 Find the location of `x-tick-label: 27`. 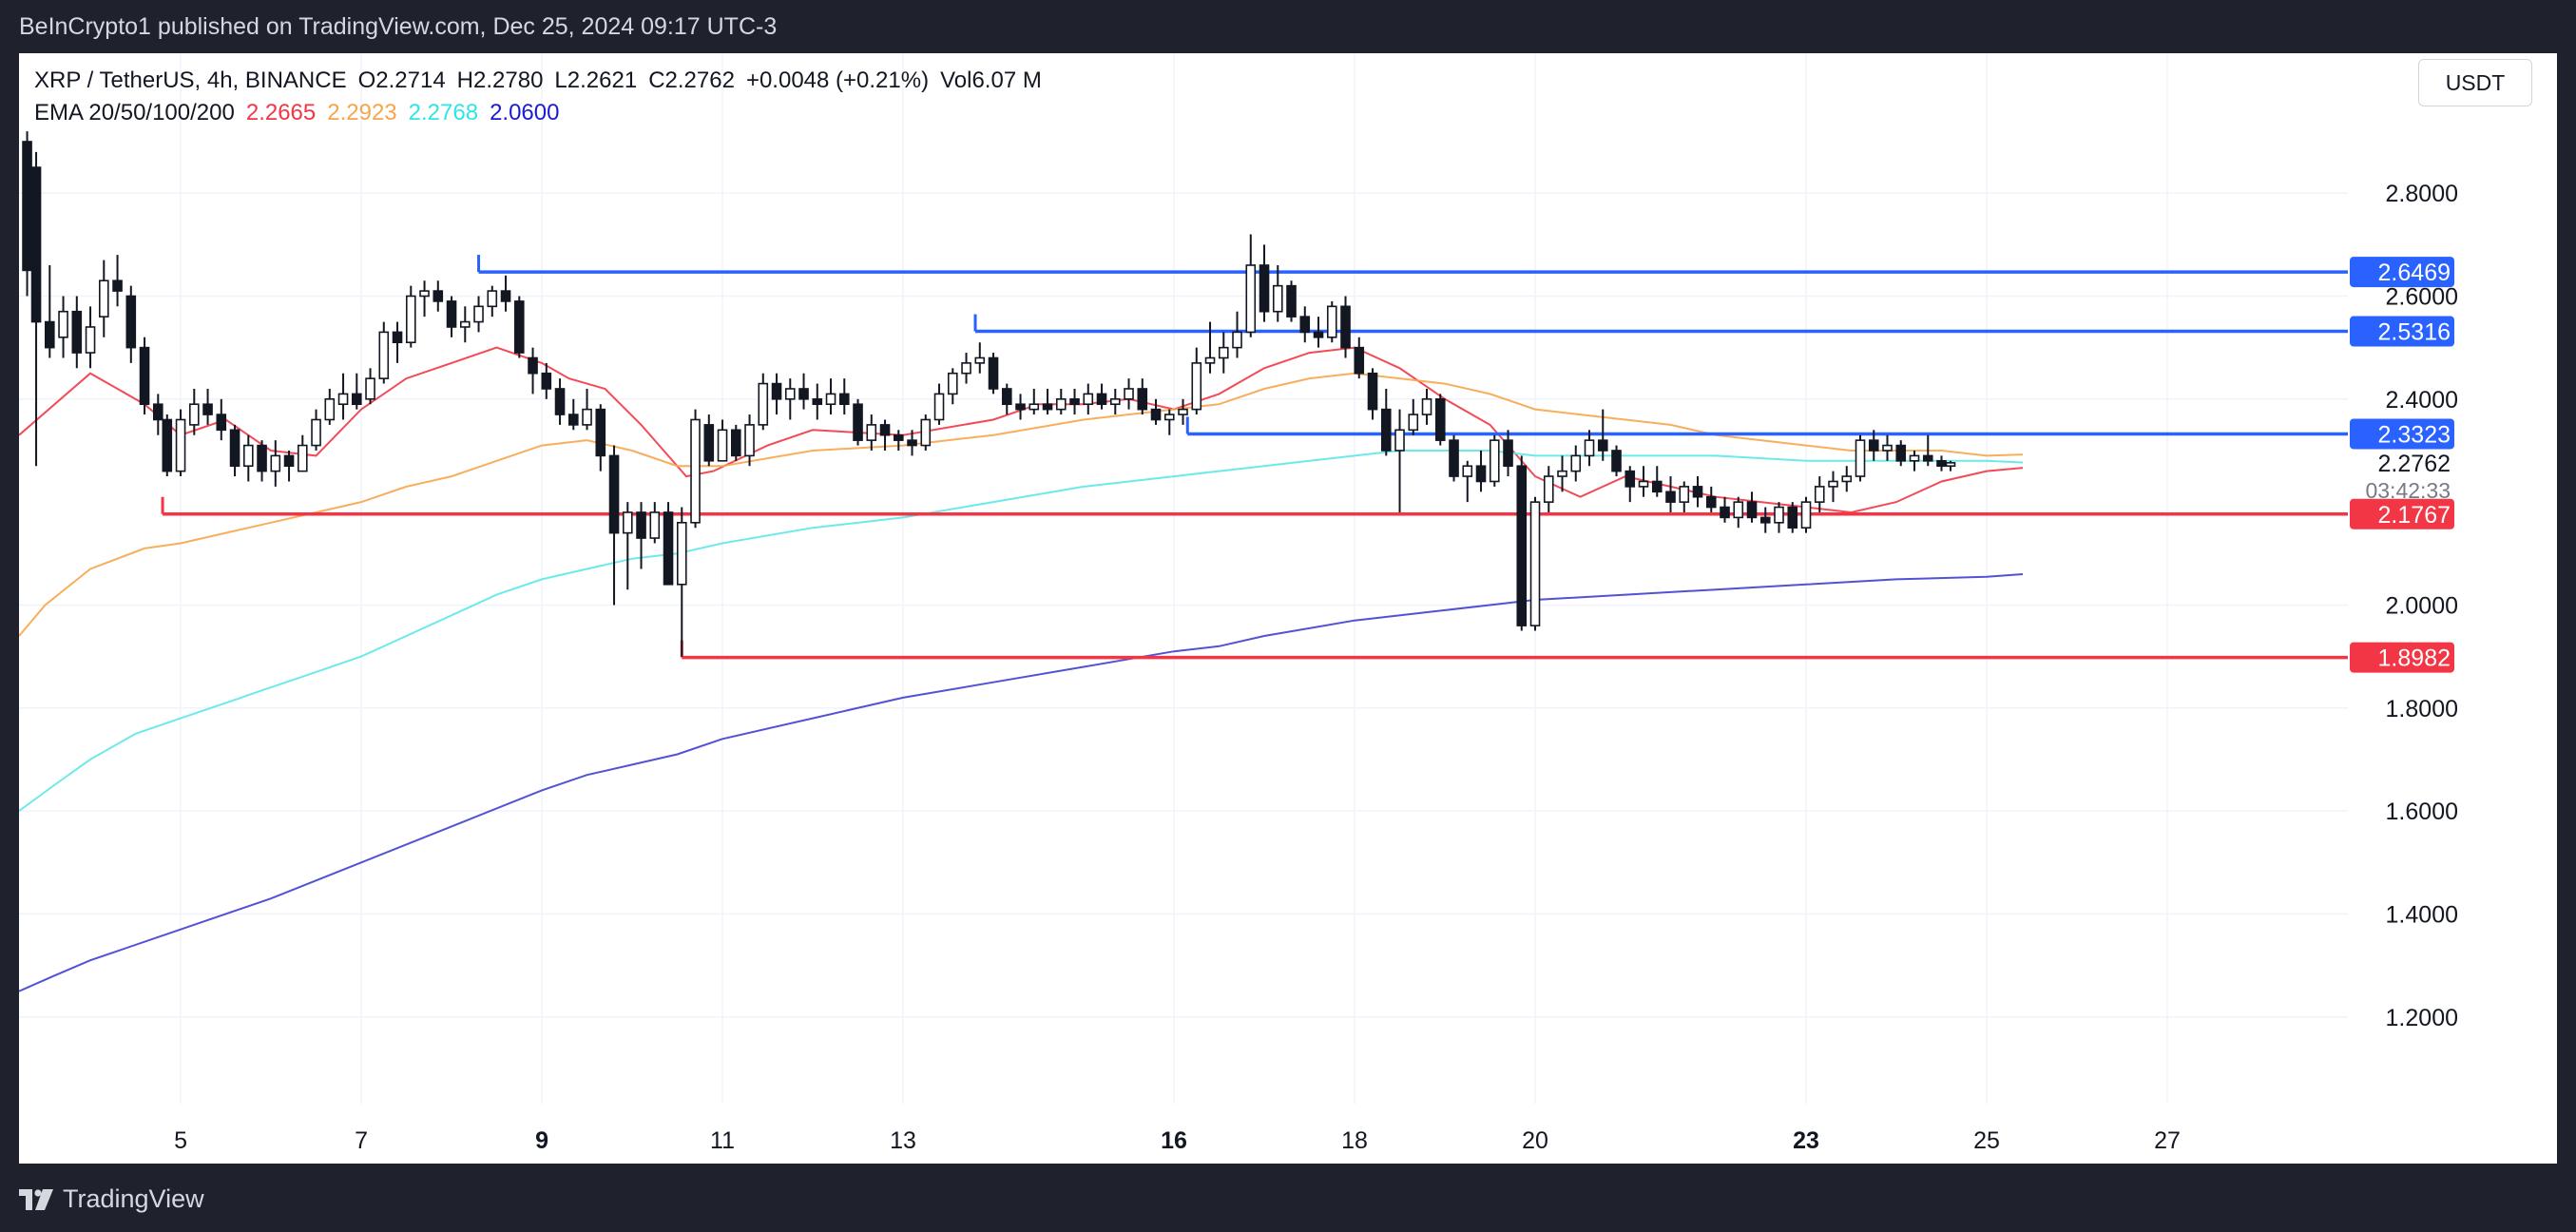

x-tick-label: 27 is located at coordinates (2167, 1140).